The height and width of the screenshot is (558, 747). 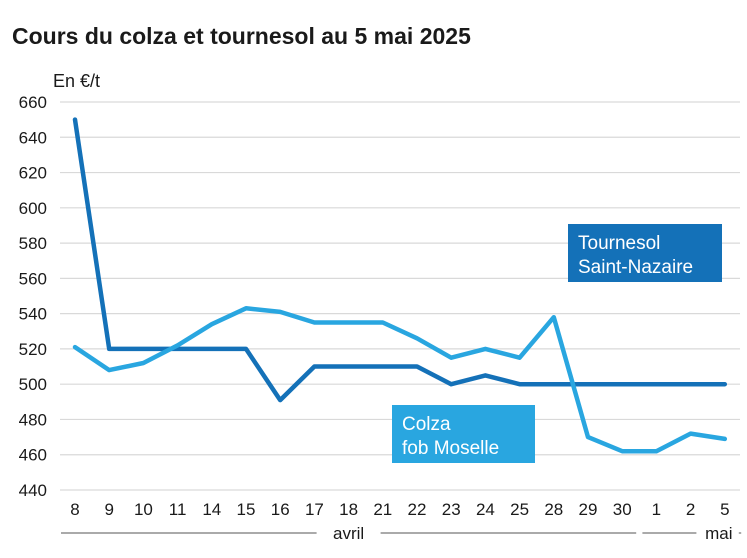 What do you see at coordinates (33, 173) in the screenshot?
I see `y-tick-label: 620` at bounding box center [33, 173].